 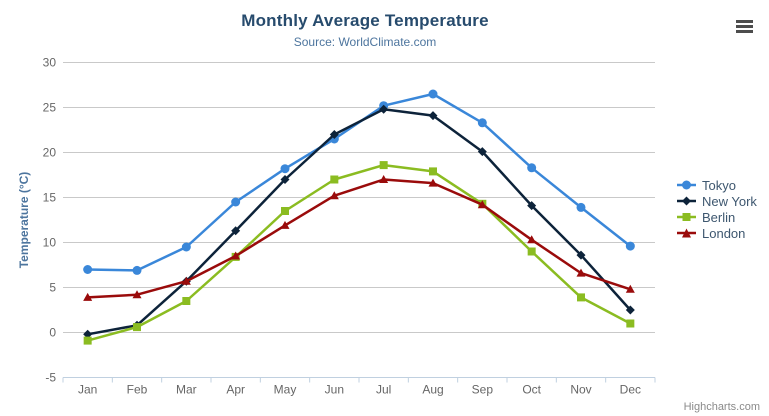 What do you see at coordinates (50, 63) in the screenshot?
I see `y-axis-label: 30` at bounding box center [50, 63].